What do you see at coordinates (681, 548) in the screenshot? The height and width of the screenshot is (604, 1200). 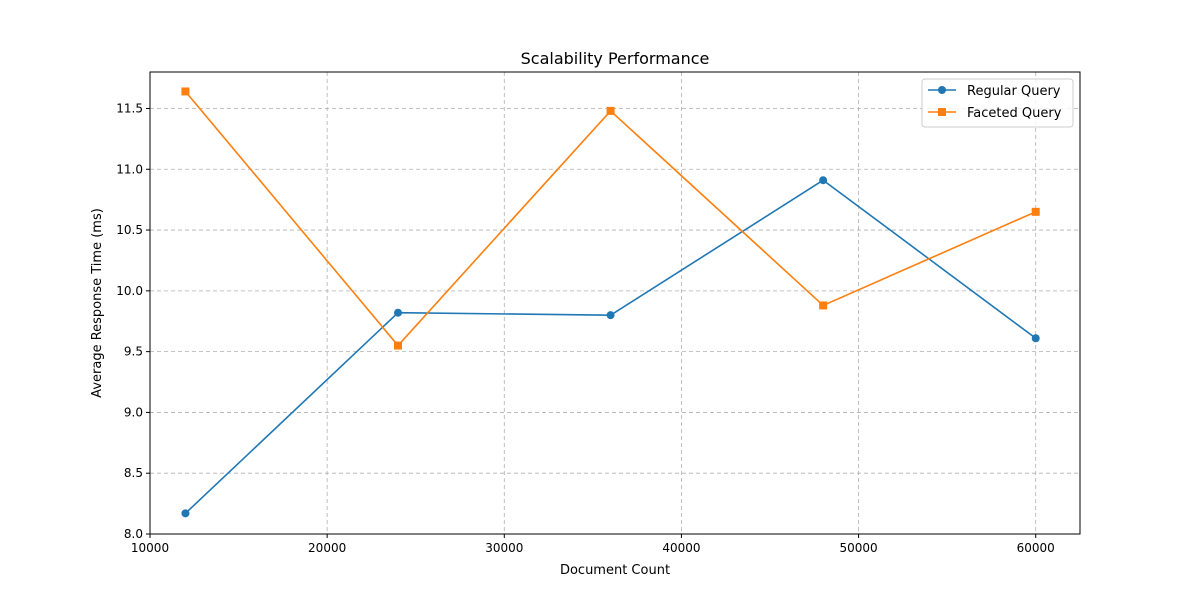 I see `x-tick-label: 40000` at bounding box center [681, 548].